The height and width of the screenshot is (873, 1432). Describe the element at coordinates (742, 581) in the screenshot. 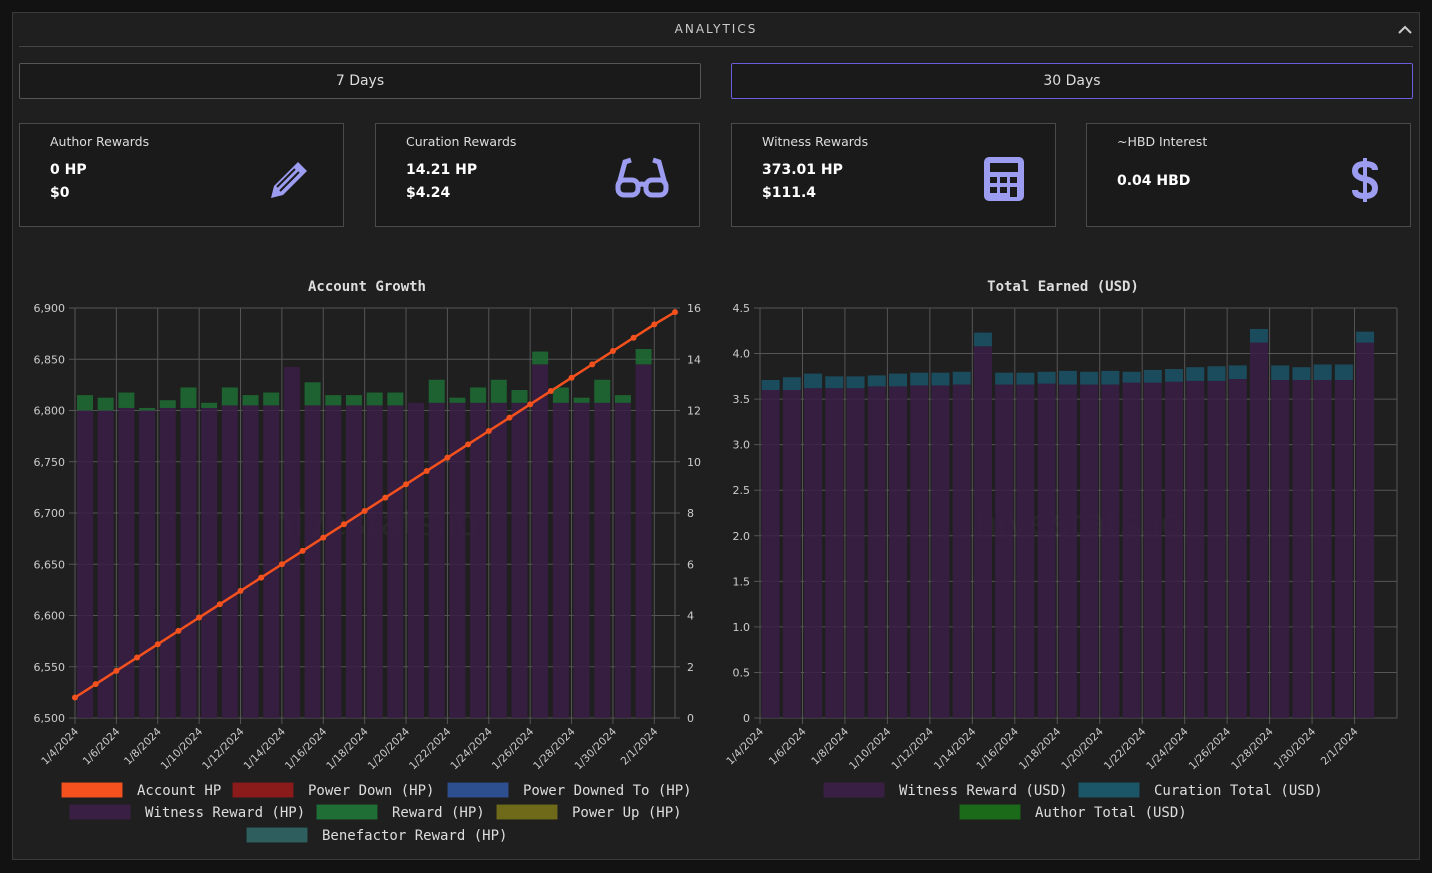

I see `y-tick-label: 1.5` at that location.